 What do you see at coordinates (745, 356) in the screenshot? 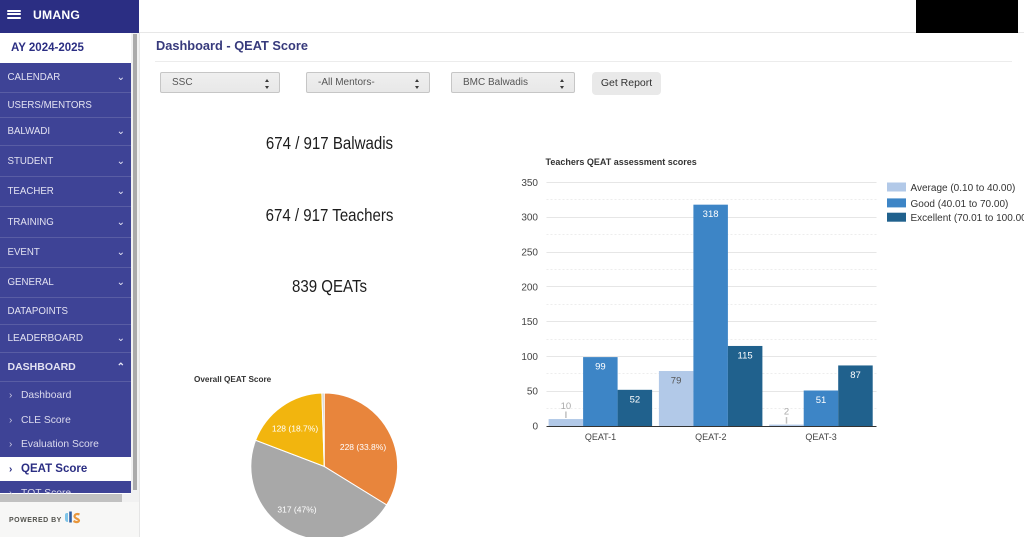
I see `svg-text: 115` at bounding box center [745, 356].